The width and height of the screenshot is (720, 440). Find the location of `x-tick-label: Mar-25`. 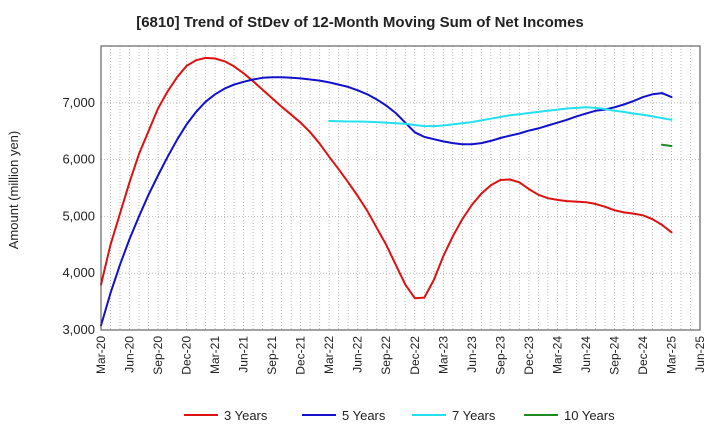

x-tick-label: Mar-25 is located at coordinates (671, 355).